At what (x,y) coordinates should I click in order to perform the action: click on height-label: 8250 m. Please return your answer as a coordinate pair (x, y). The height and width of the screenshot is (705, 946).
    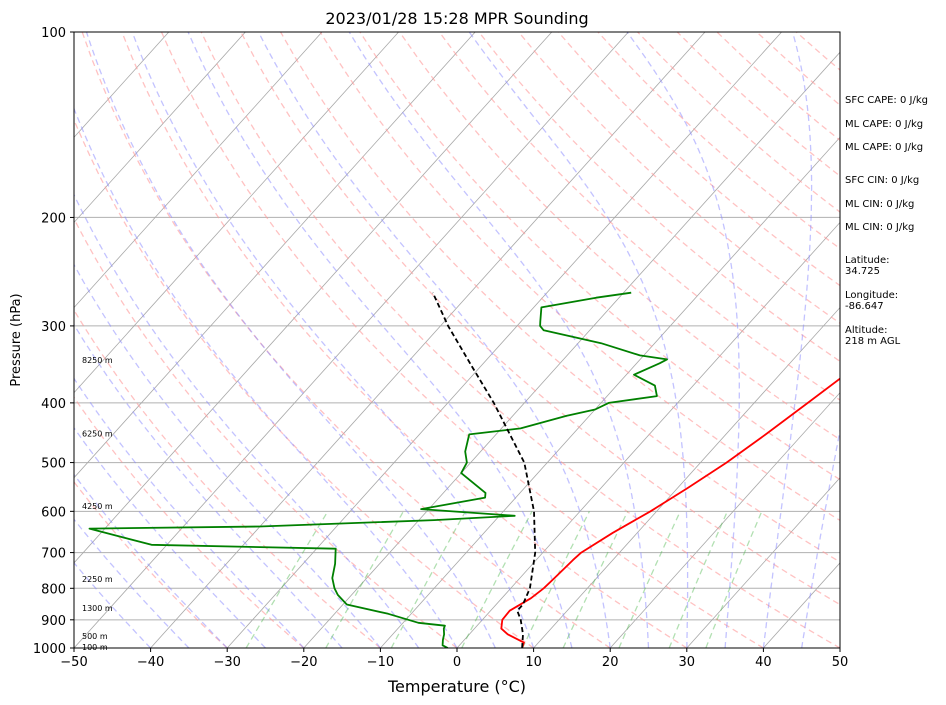
    Looking at the image, I should click on (97, 360).